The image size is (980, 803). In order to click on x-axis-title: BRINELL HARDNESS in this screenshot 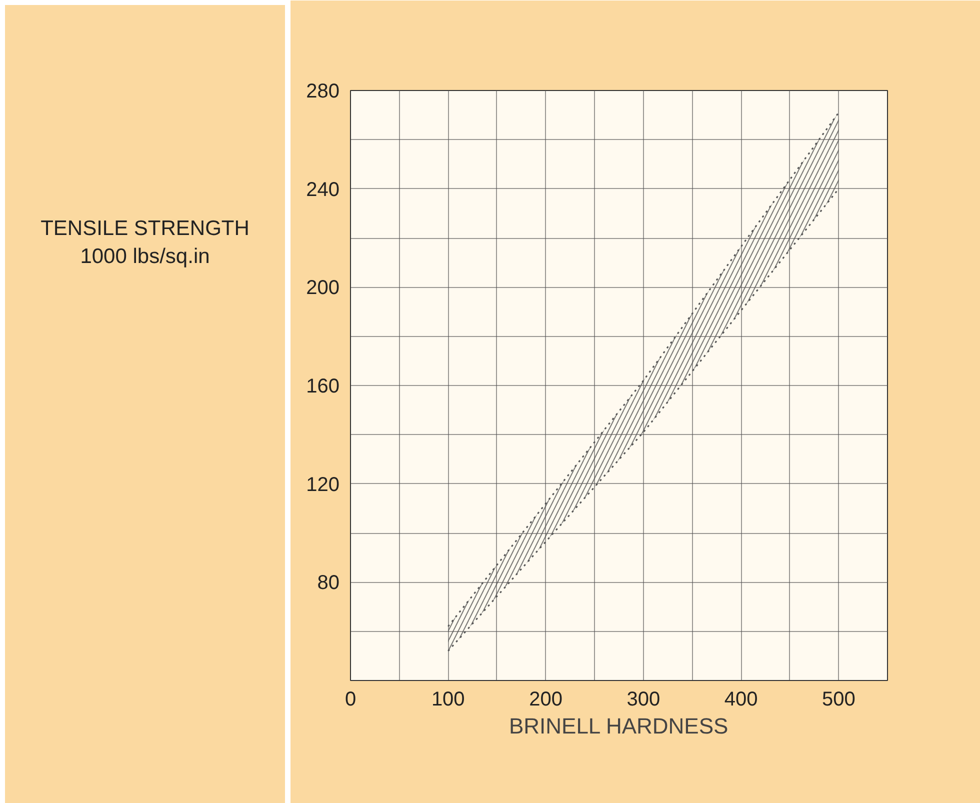, I will do `click(618, 726)`.